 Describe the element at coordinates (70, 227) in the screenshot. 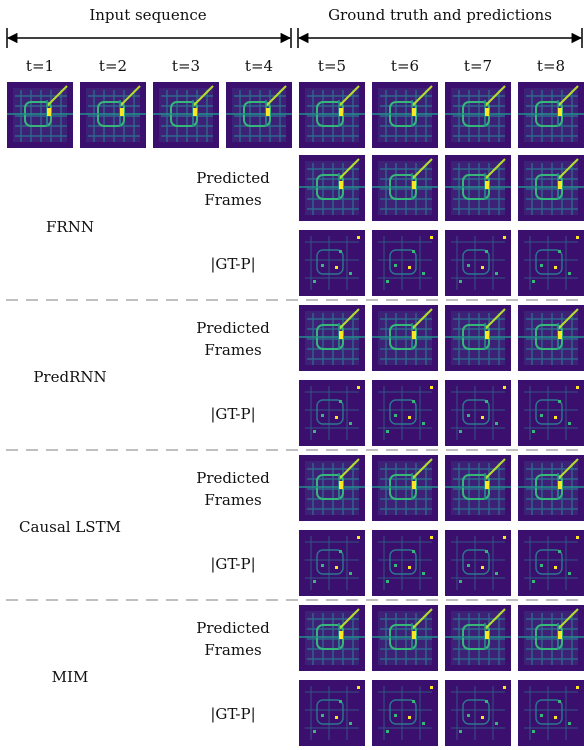

I see `model-name: FRNN` at that location.